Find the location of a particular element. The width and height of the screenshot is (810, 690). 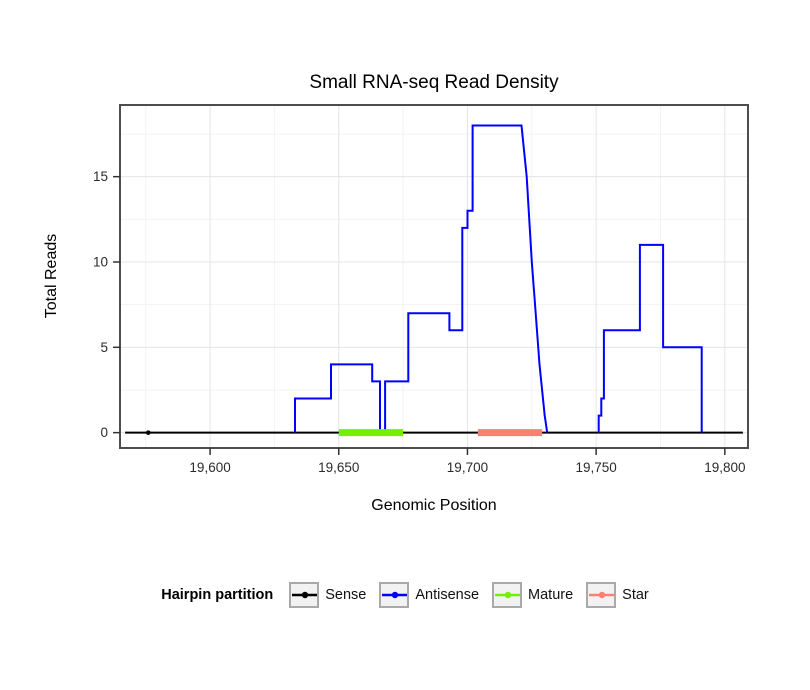

legend-glyph-sense is located at coordinates (305, 595).